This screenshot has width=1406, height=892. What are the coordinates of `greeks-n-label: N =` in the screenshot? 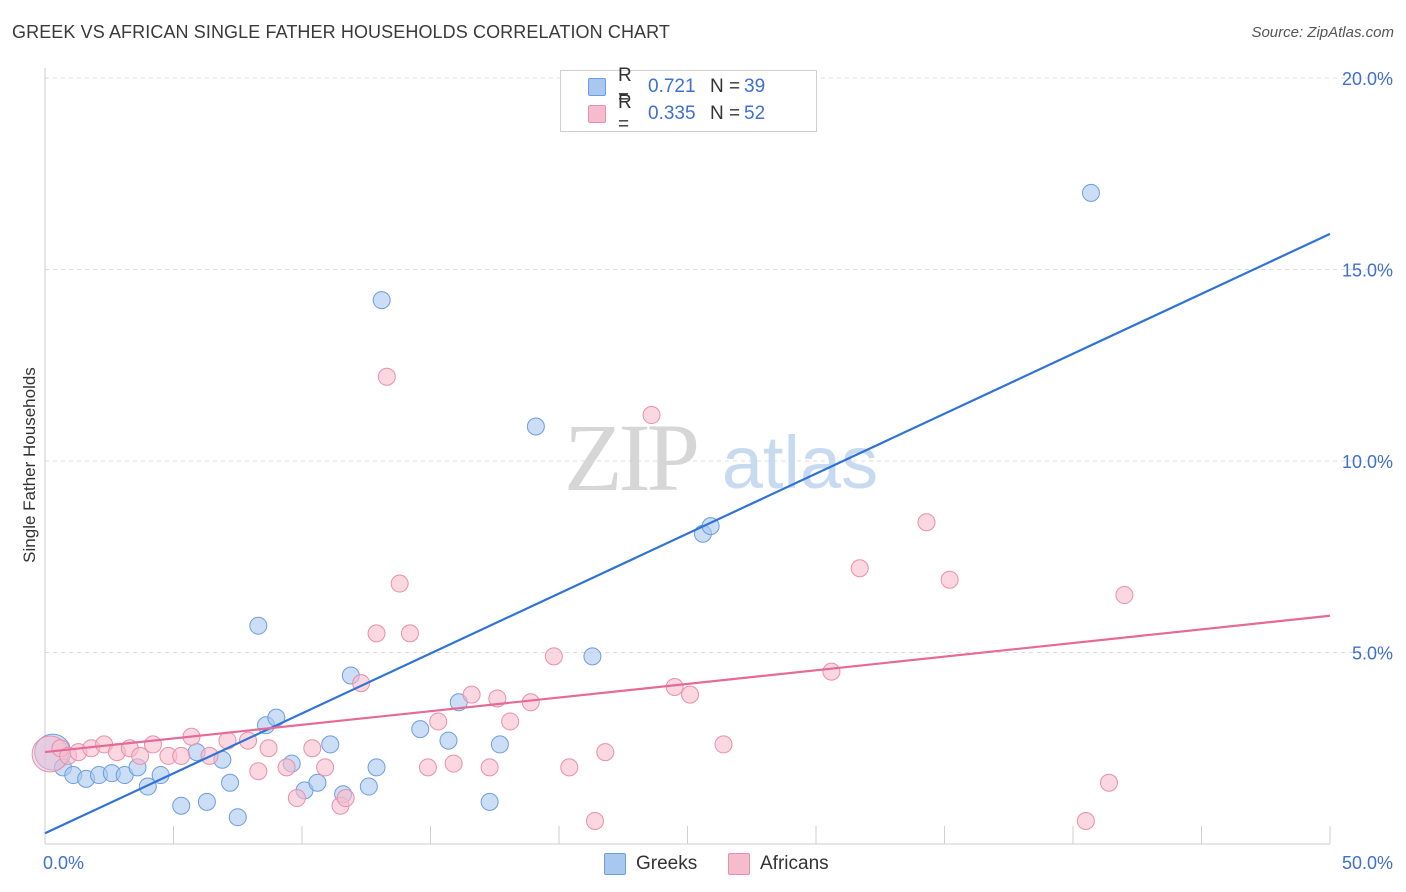 It's located at (725, 86).